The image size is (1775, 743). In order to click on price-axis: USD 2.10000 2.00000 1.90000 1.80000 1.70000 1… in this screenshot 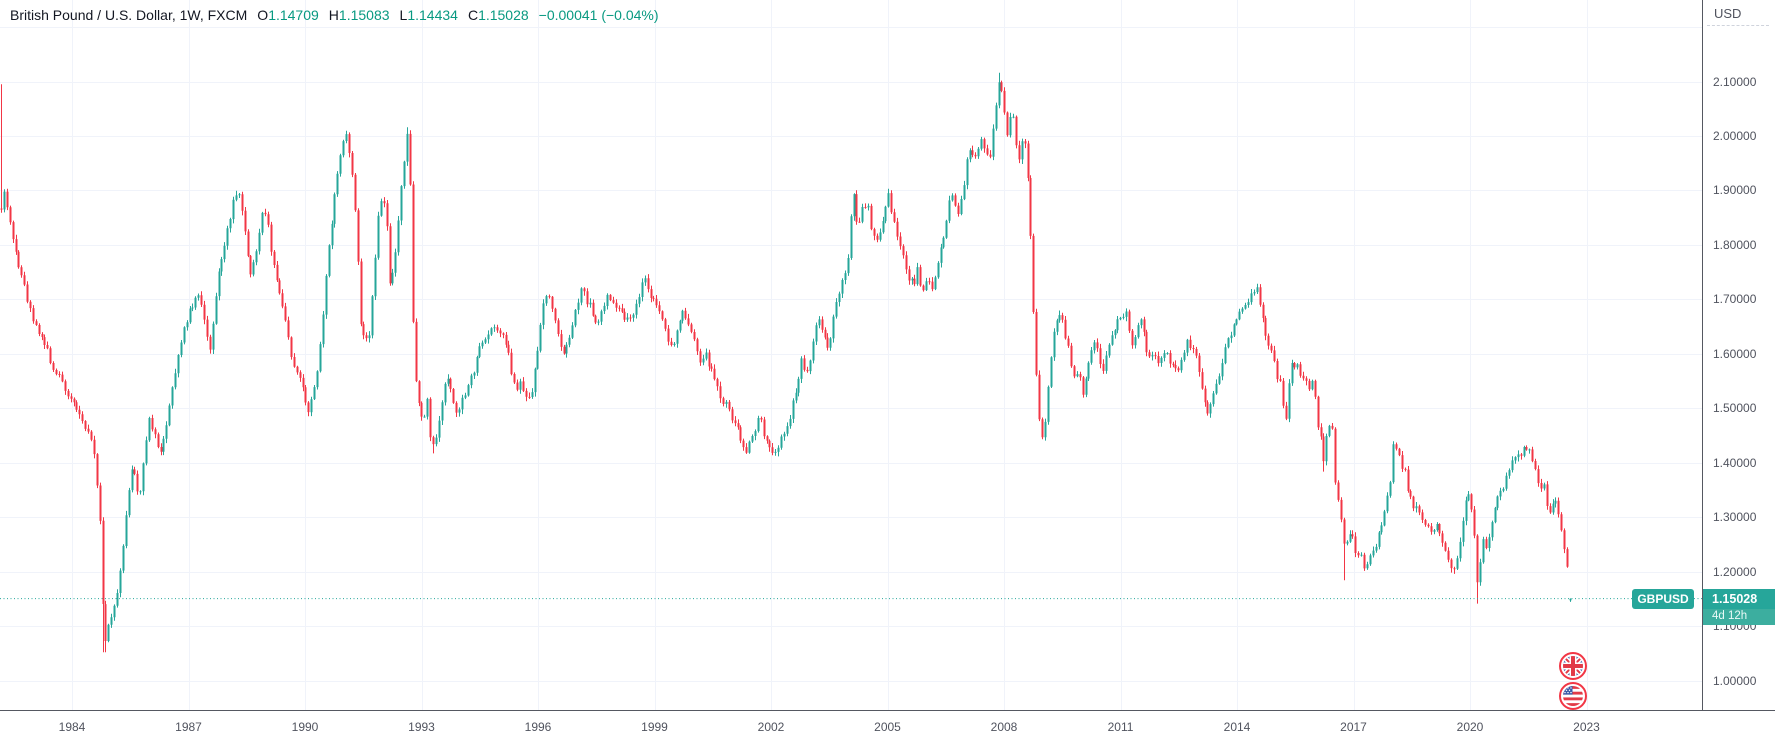, I will do `click(1738, 371)`.